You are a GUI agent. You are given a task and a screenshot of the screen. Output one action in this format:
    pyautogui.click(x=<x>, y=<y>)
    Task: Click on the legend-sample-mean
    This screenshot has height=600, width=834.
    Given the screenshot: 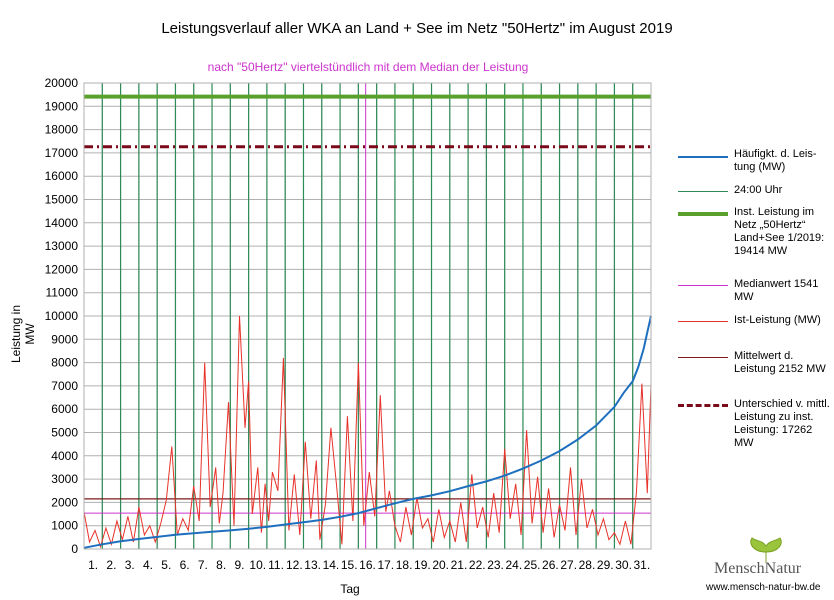 What is the action you would take?
    pyautogui.click(x=703, y=357)
    